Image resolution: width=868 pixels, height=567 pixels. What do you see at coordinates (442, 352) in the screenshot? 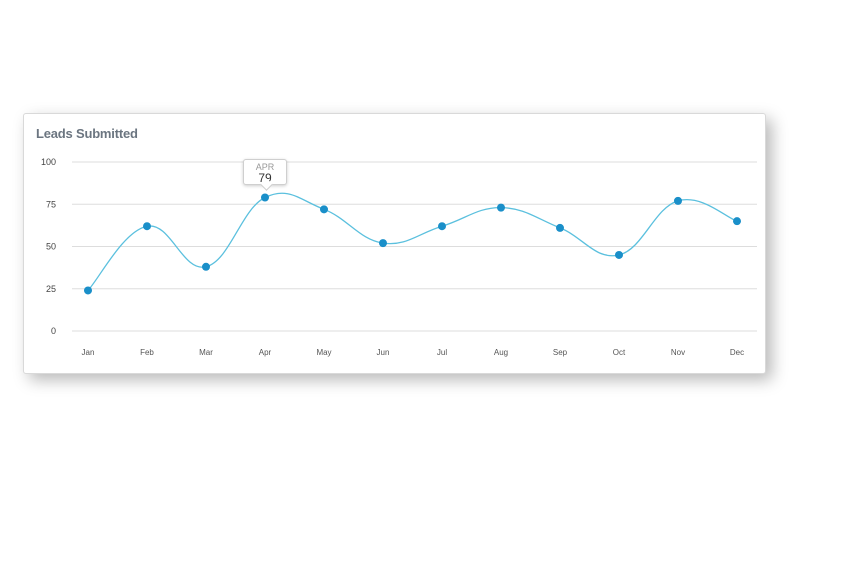
I see `x-tick-label: Jul` at bounding box center [442, 352].